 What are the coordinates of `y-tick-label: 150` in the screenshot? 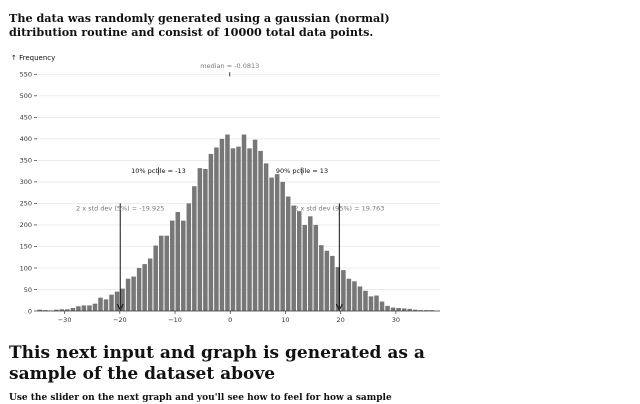 It's located at (26, 247).